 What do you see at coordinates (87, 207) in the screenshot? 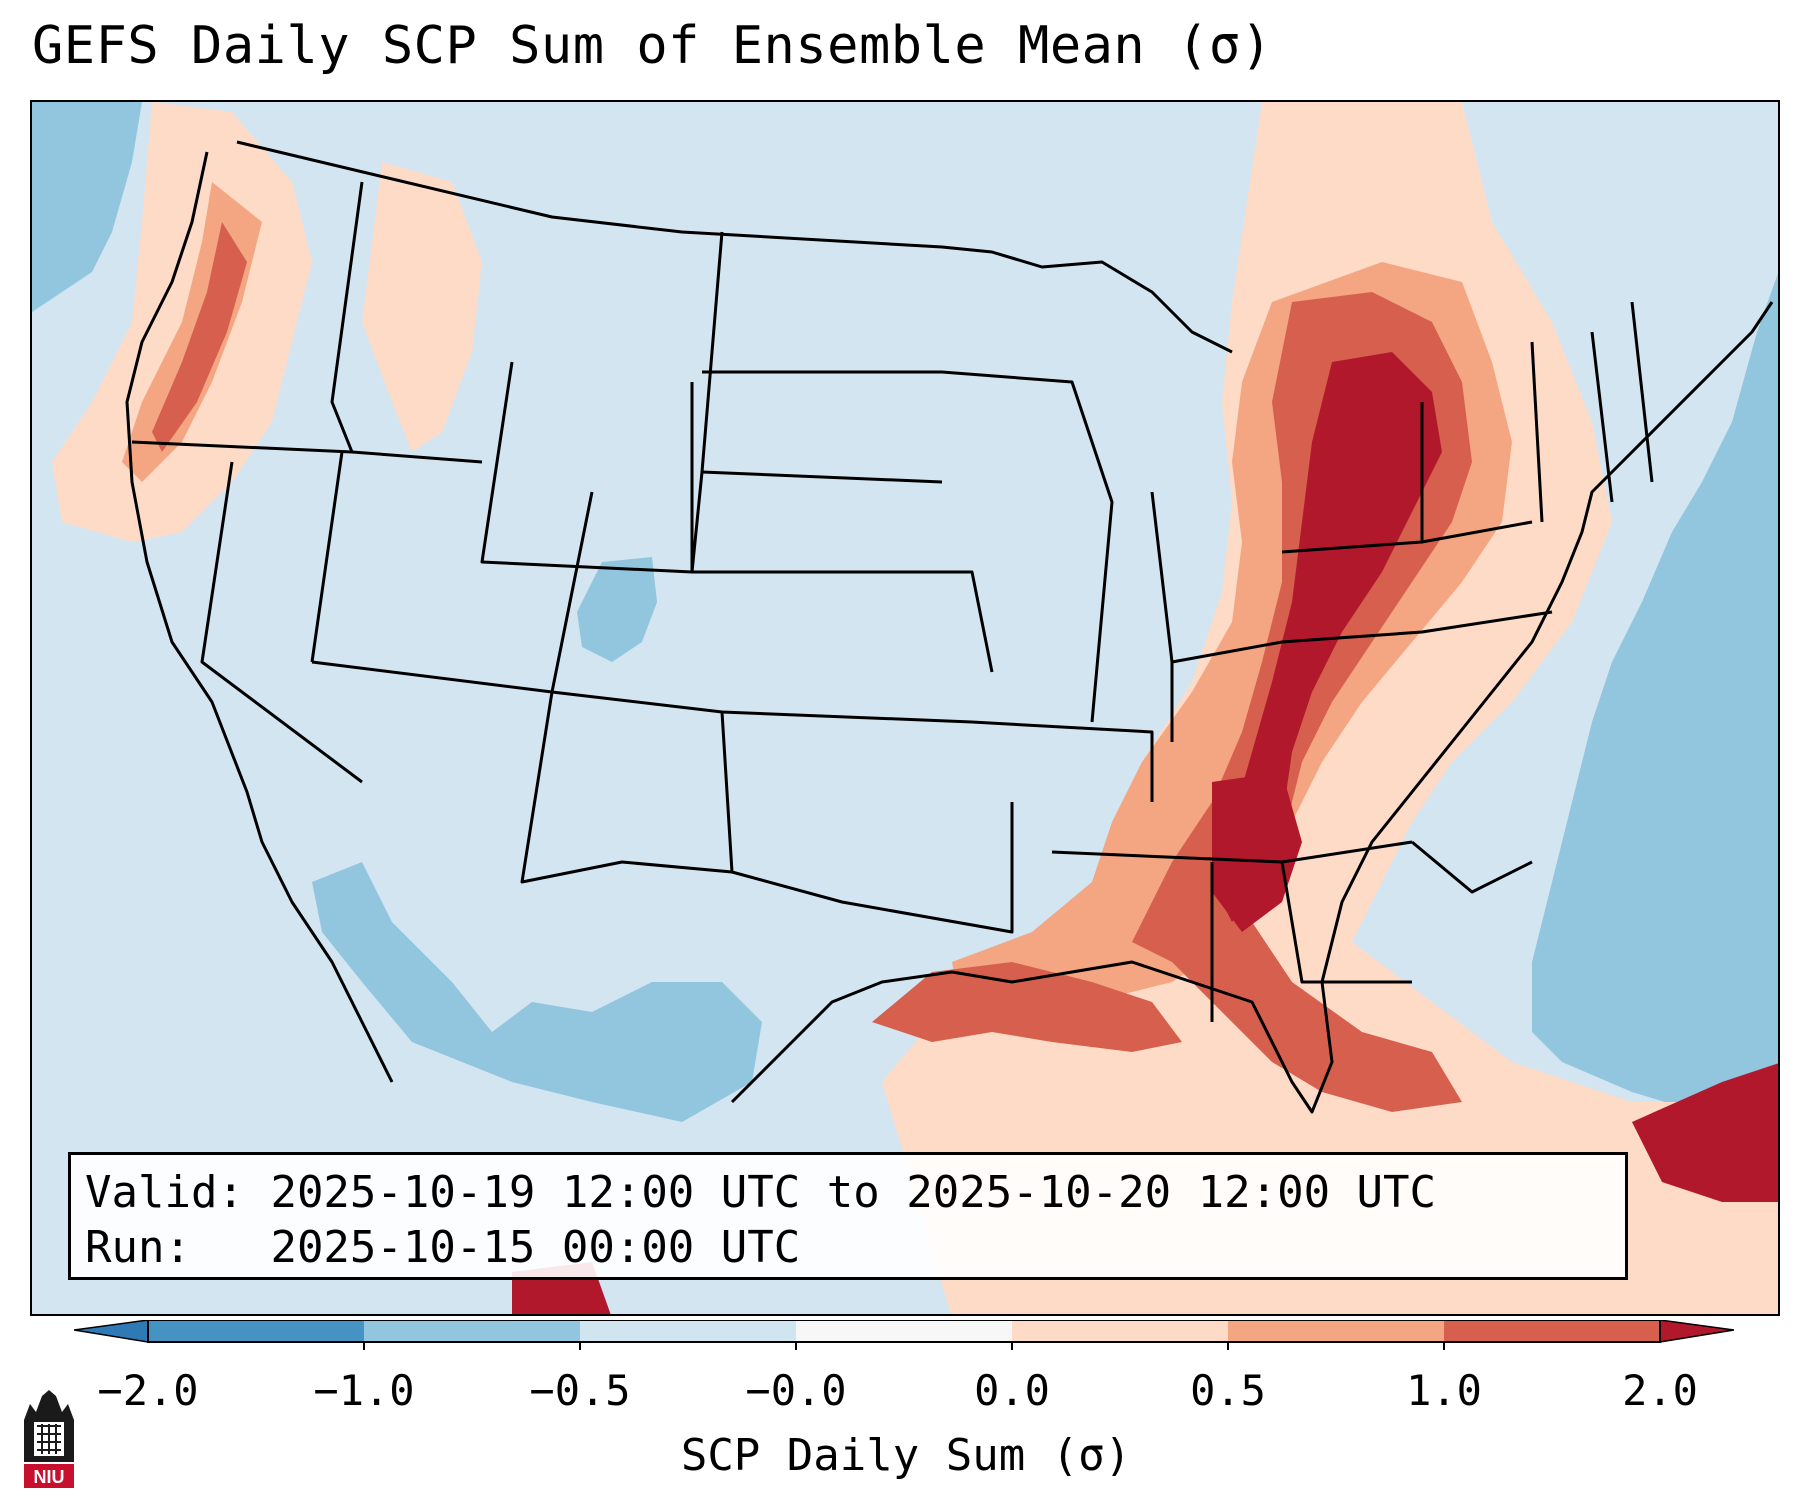
I see `pacific-negative-area` at bounding box center [87, 207].